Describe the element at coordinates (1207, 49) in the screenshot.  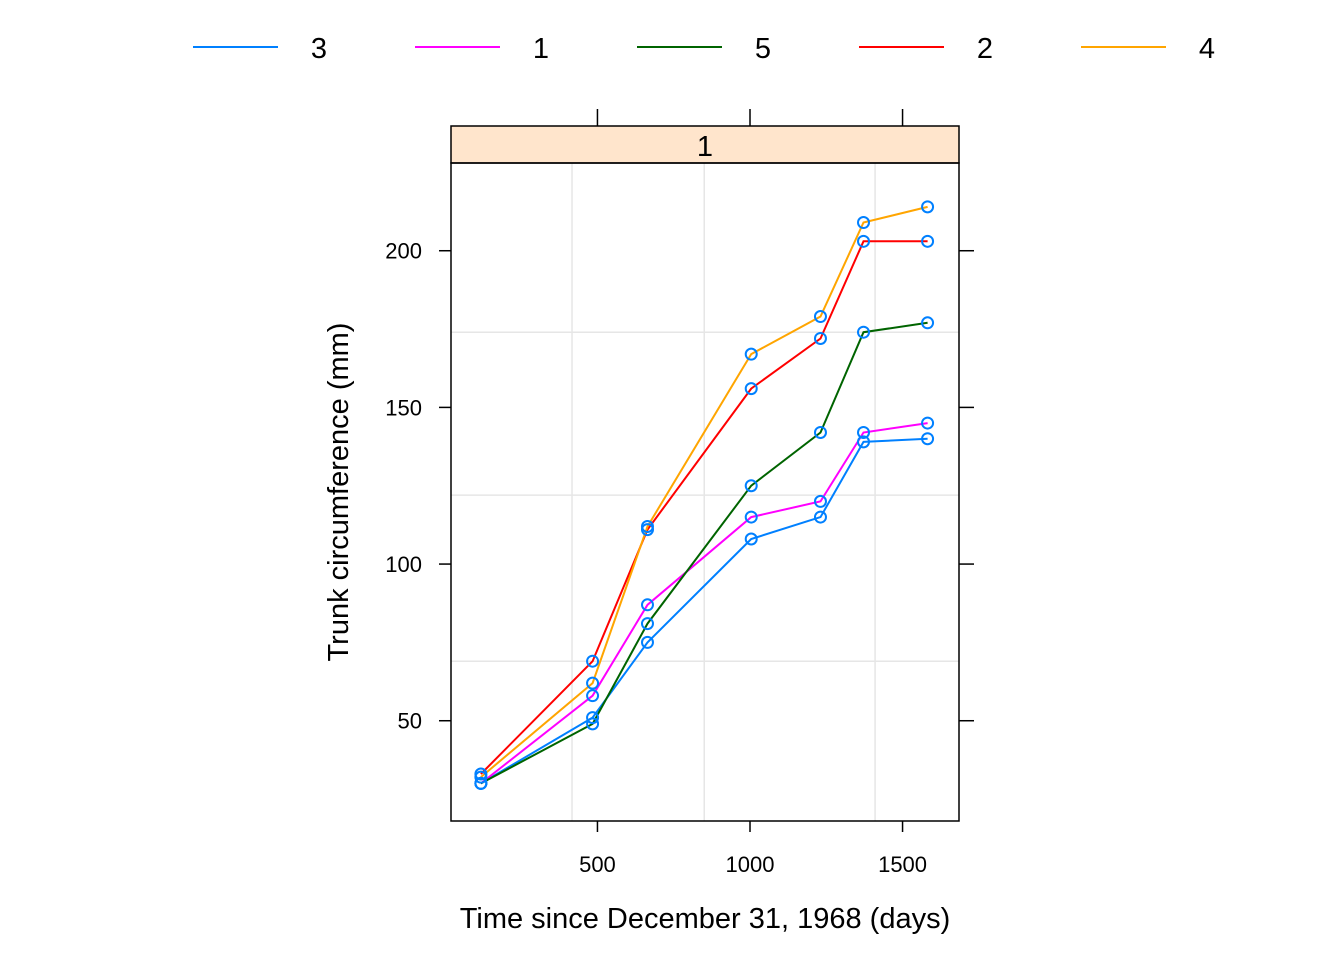
I see `legend-label-4: 4` at that location.